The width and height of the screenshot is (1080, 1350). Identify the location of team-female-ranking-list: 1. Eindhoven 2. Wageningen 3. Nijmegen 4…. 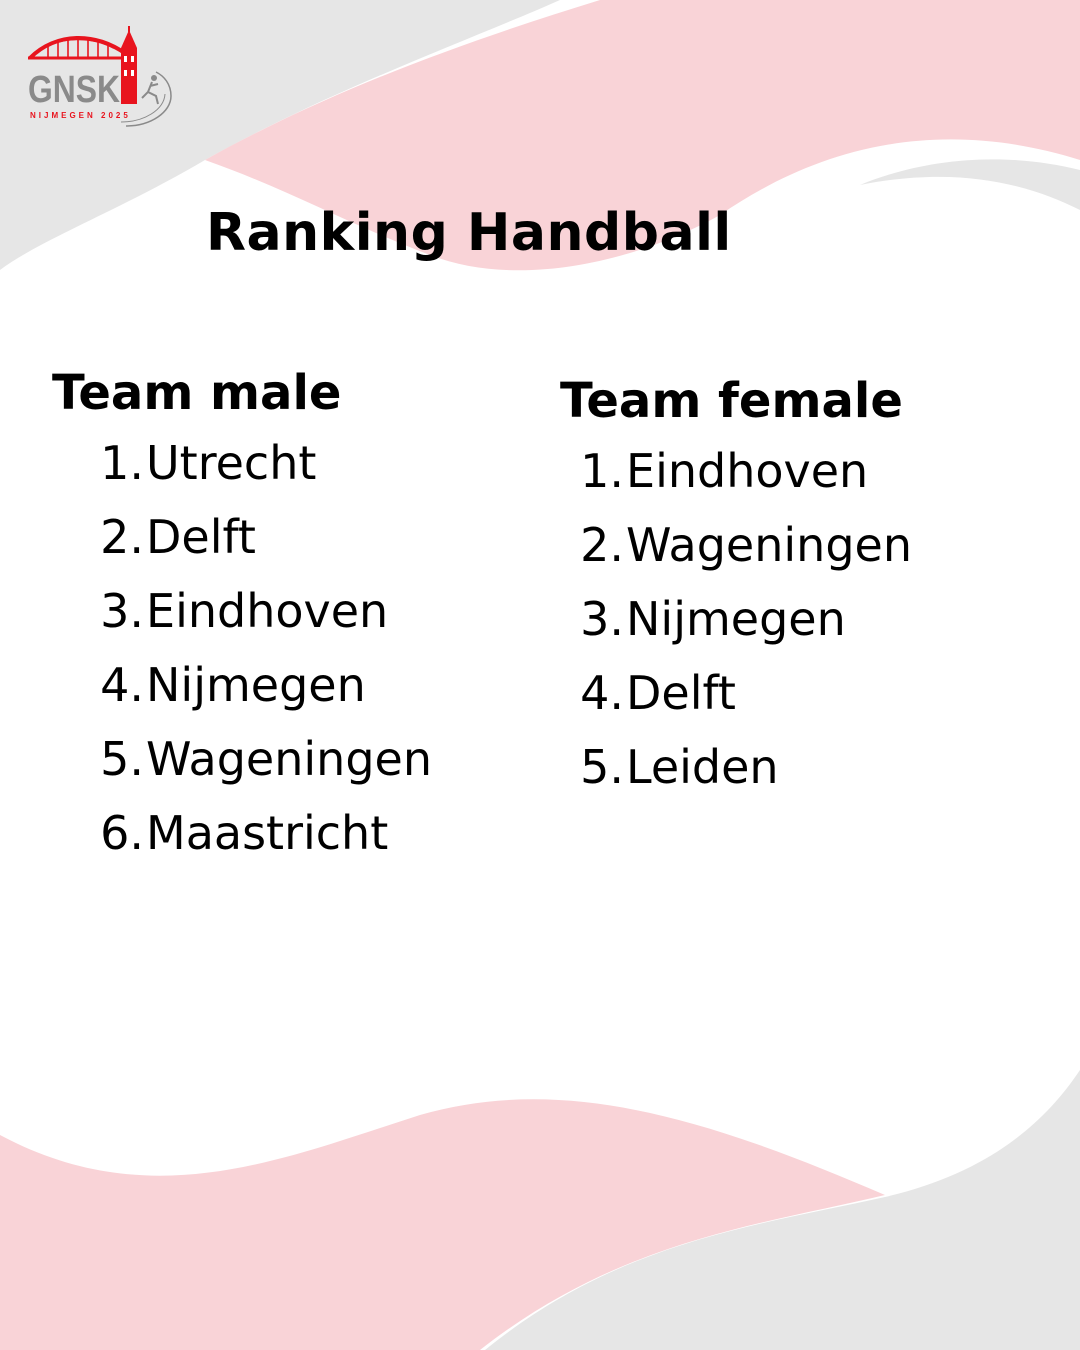
(751, 619).